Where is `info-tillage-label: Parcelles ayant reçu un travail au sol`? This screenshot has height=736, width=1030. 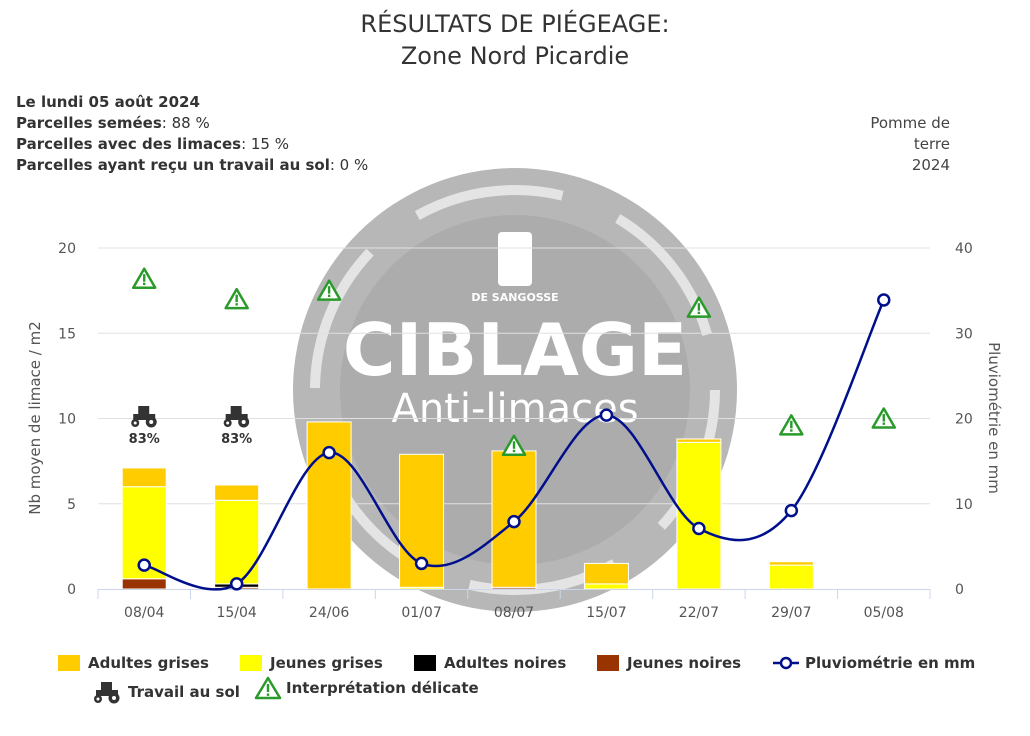
info-tillage-label: Parcelles ayant reçu un travail au sol is located at coordinates (173, 165).